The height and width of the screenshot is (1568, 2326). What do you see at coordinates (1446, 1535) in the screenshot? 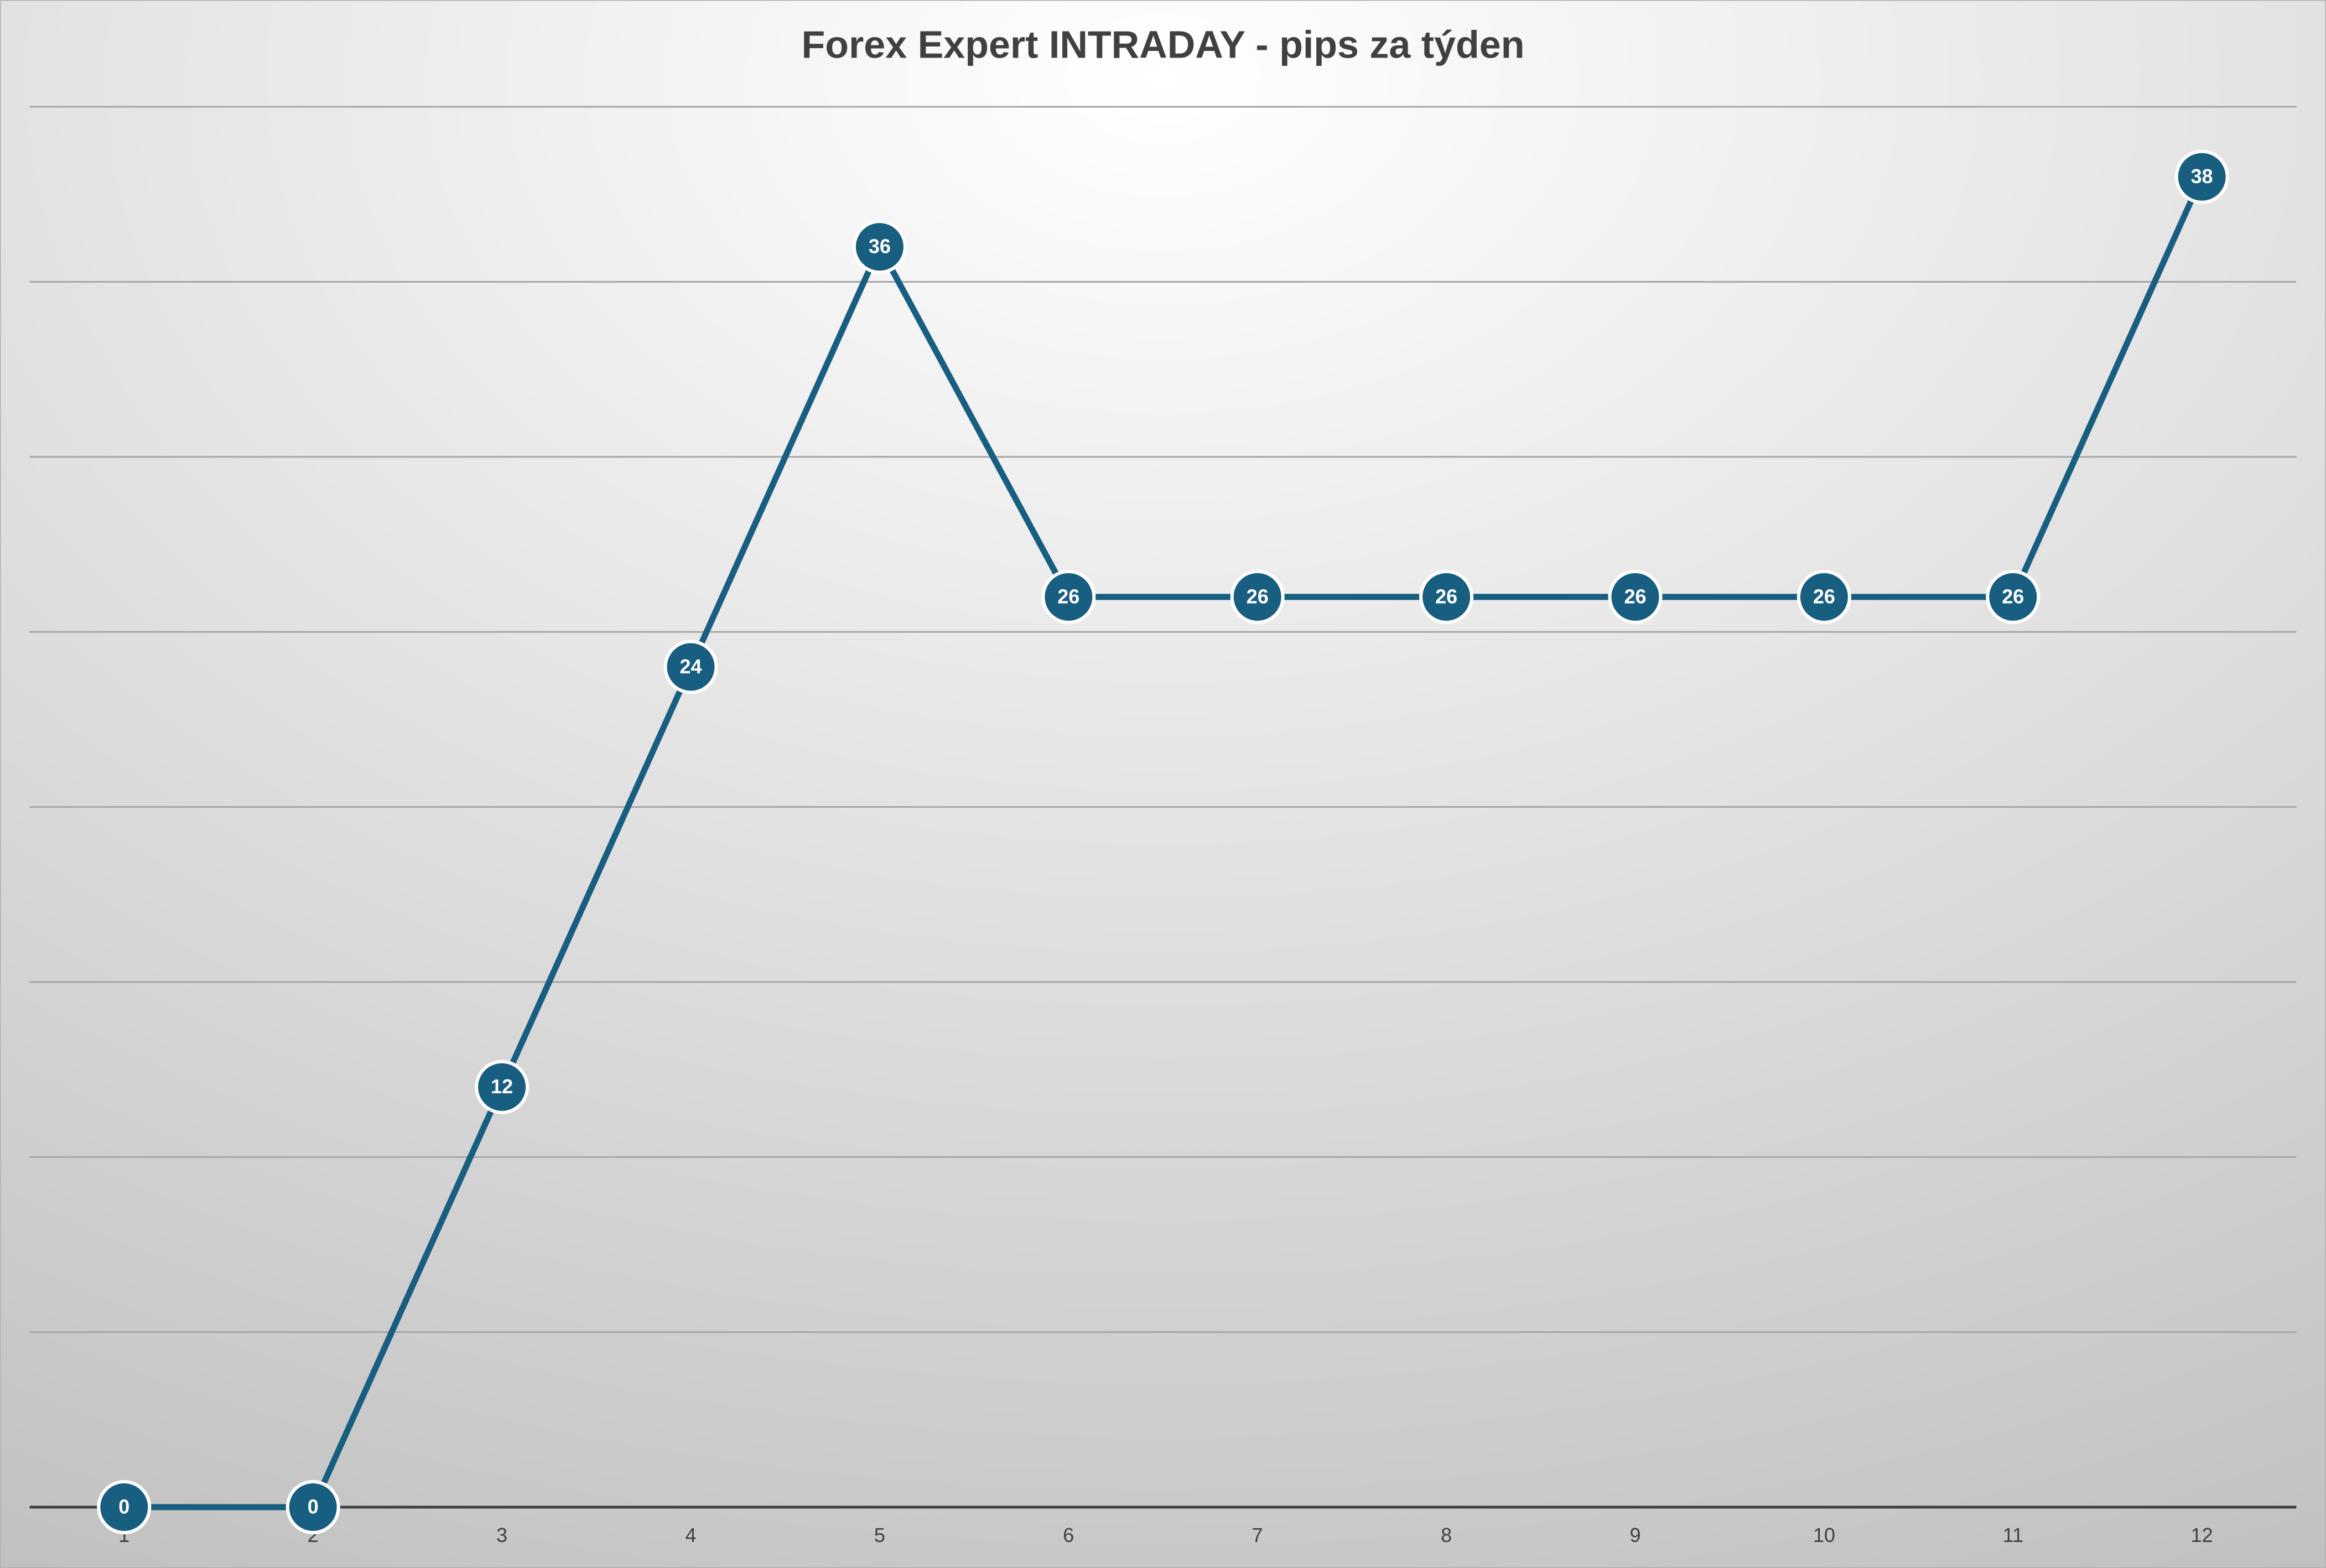
I see `x-tick-label: 8` at bounding box center [1446, 1535].